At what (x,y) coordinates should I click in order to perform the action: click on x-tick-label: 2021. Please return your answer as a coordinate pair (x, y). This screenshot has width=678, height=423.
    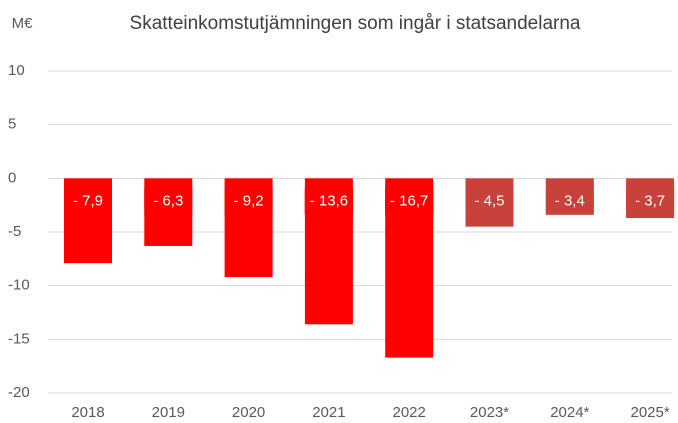
    Looking at the image, I should click on (328, 412).